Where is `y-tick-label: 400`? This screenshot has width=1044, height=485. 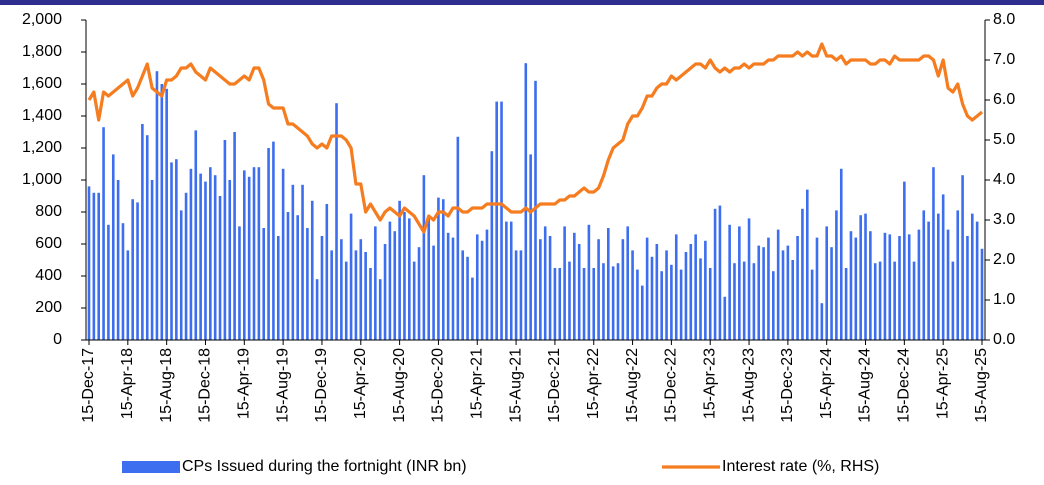
y-tick-label: 400 is located at coordinates (48, 275).